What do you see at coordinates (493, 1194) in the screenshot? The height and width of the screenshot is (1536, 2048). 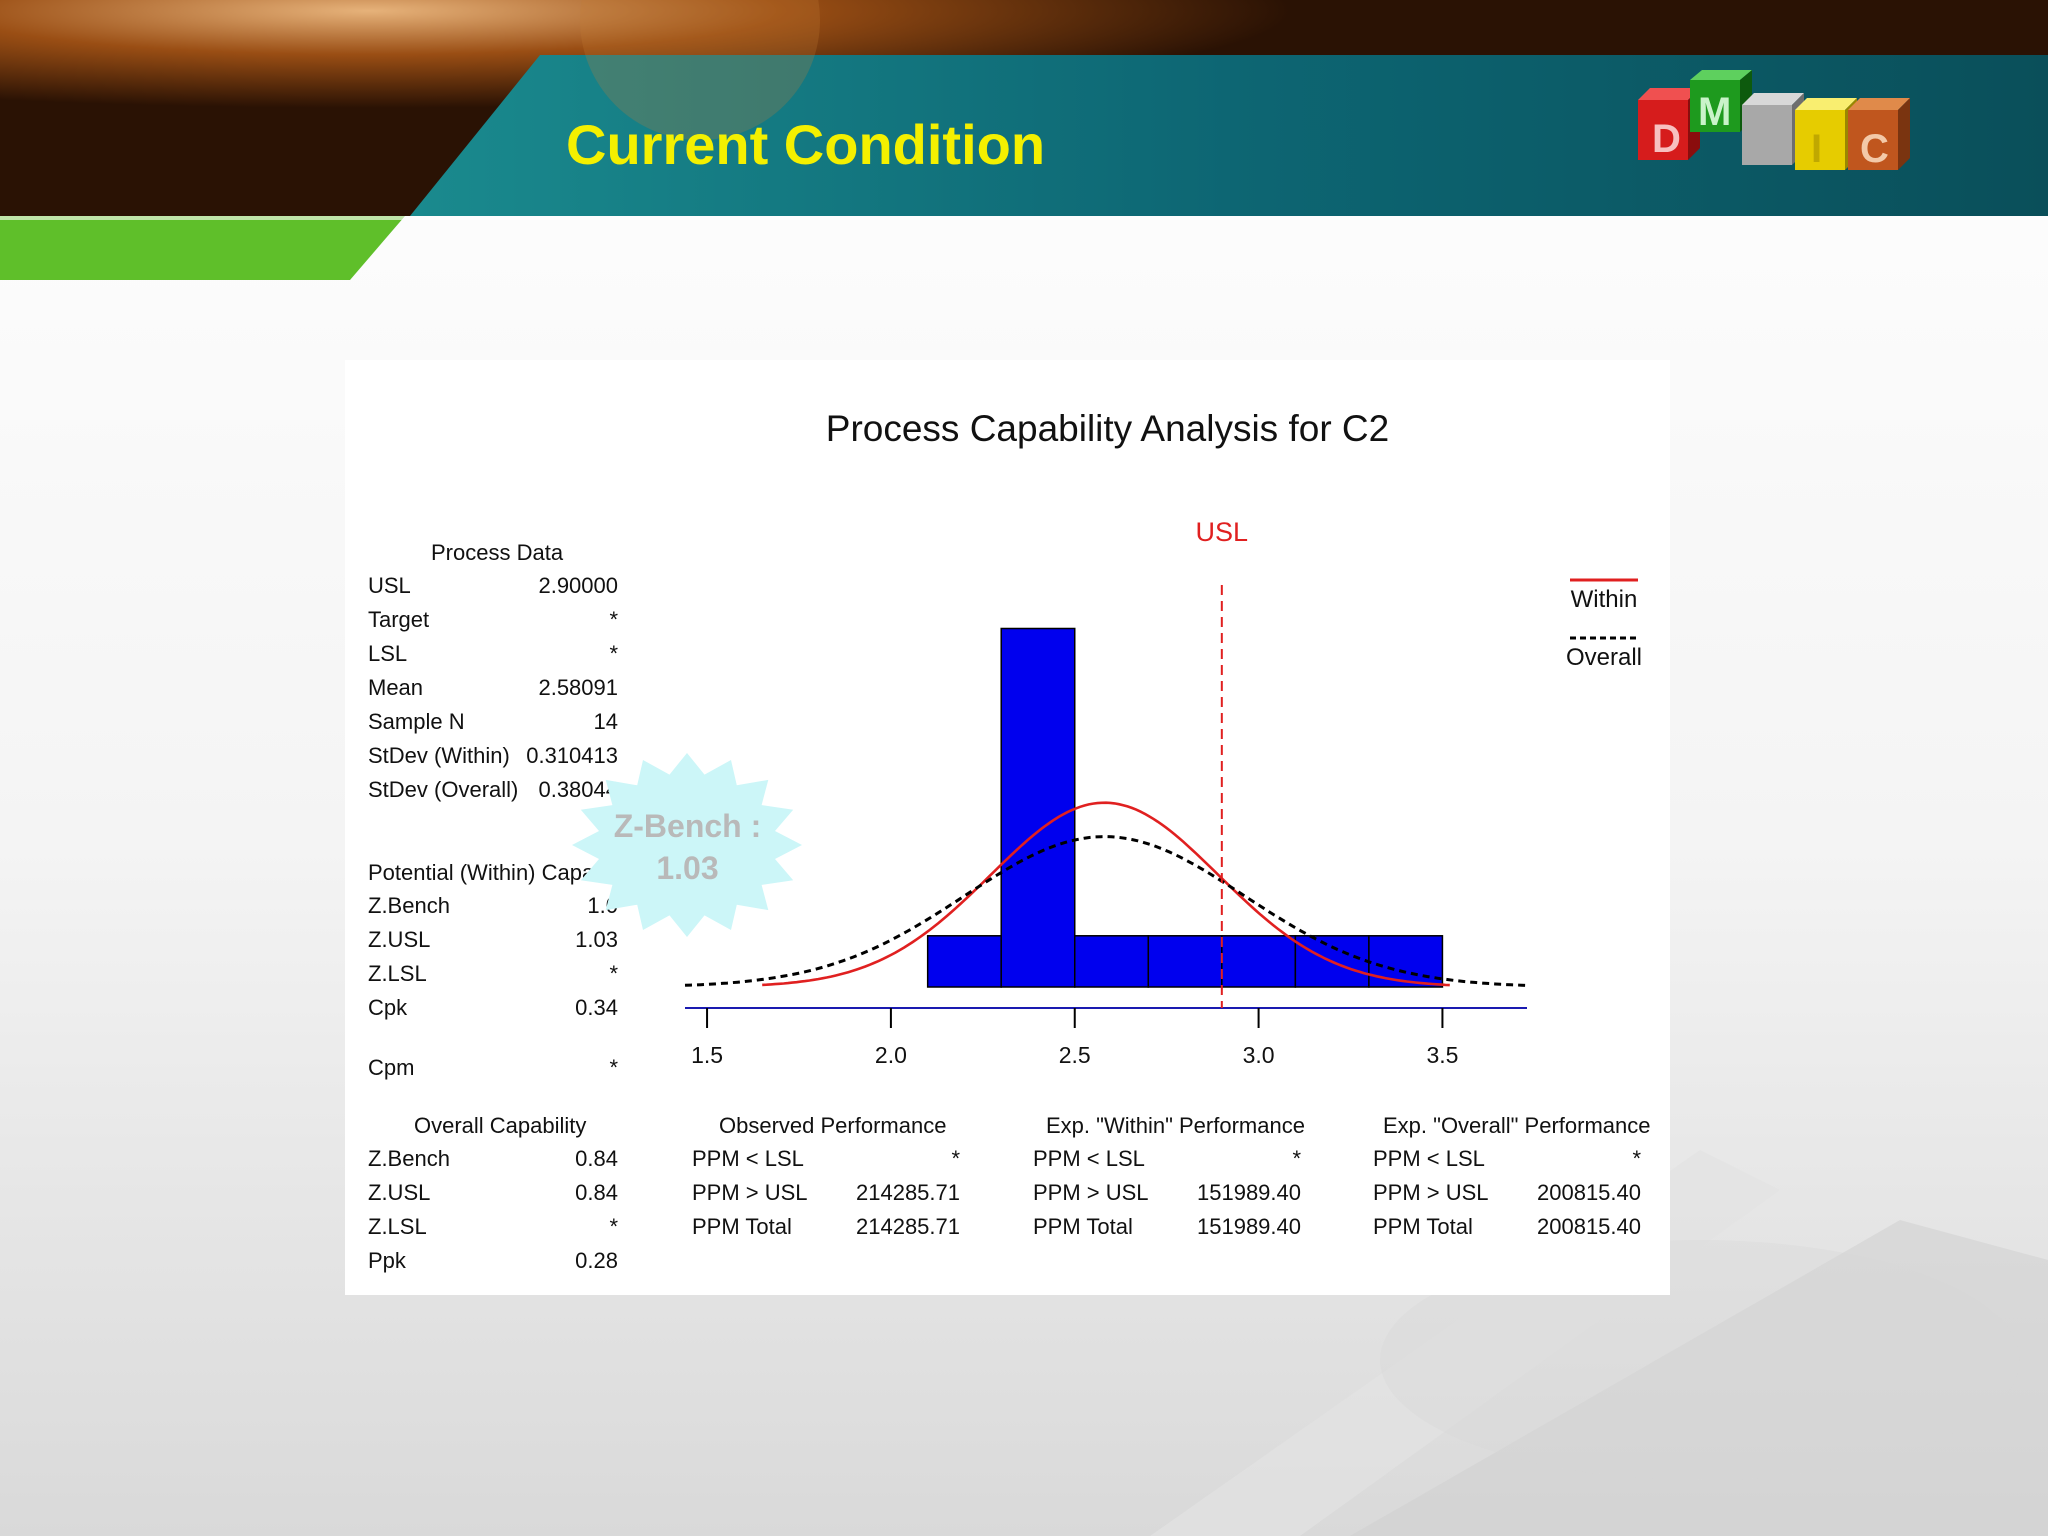 I see `overall_capability-row: Z.USL 0.84` at bounding box center [493, 1194].